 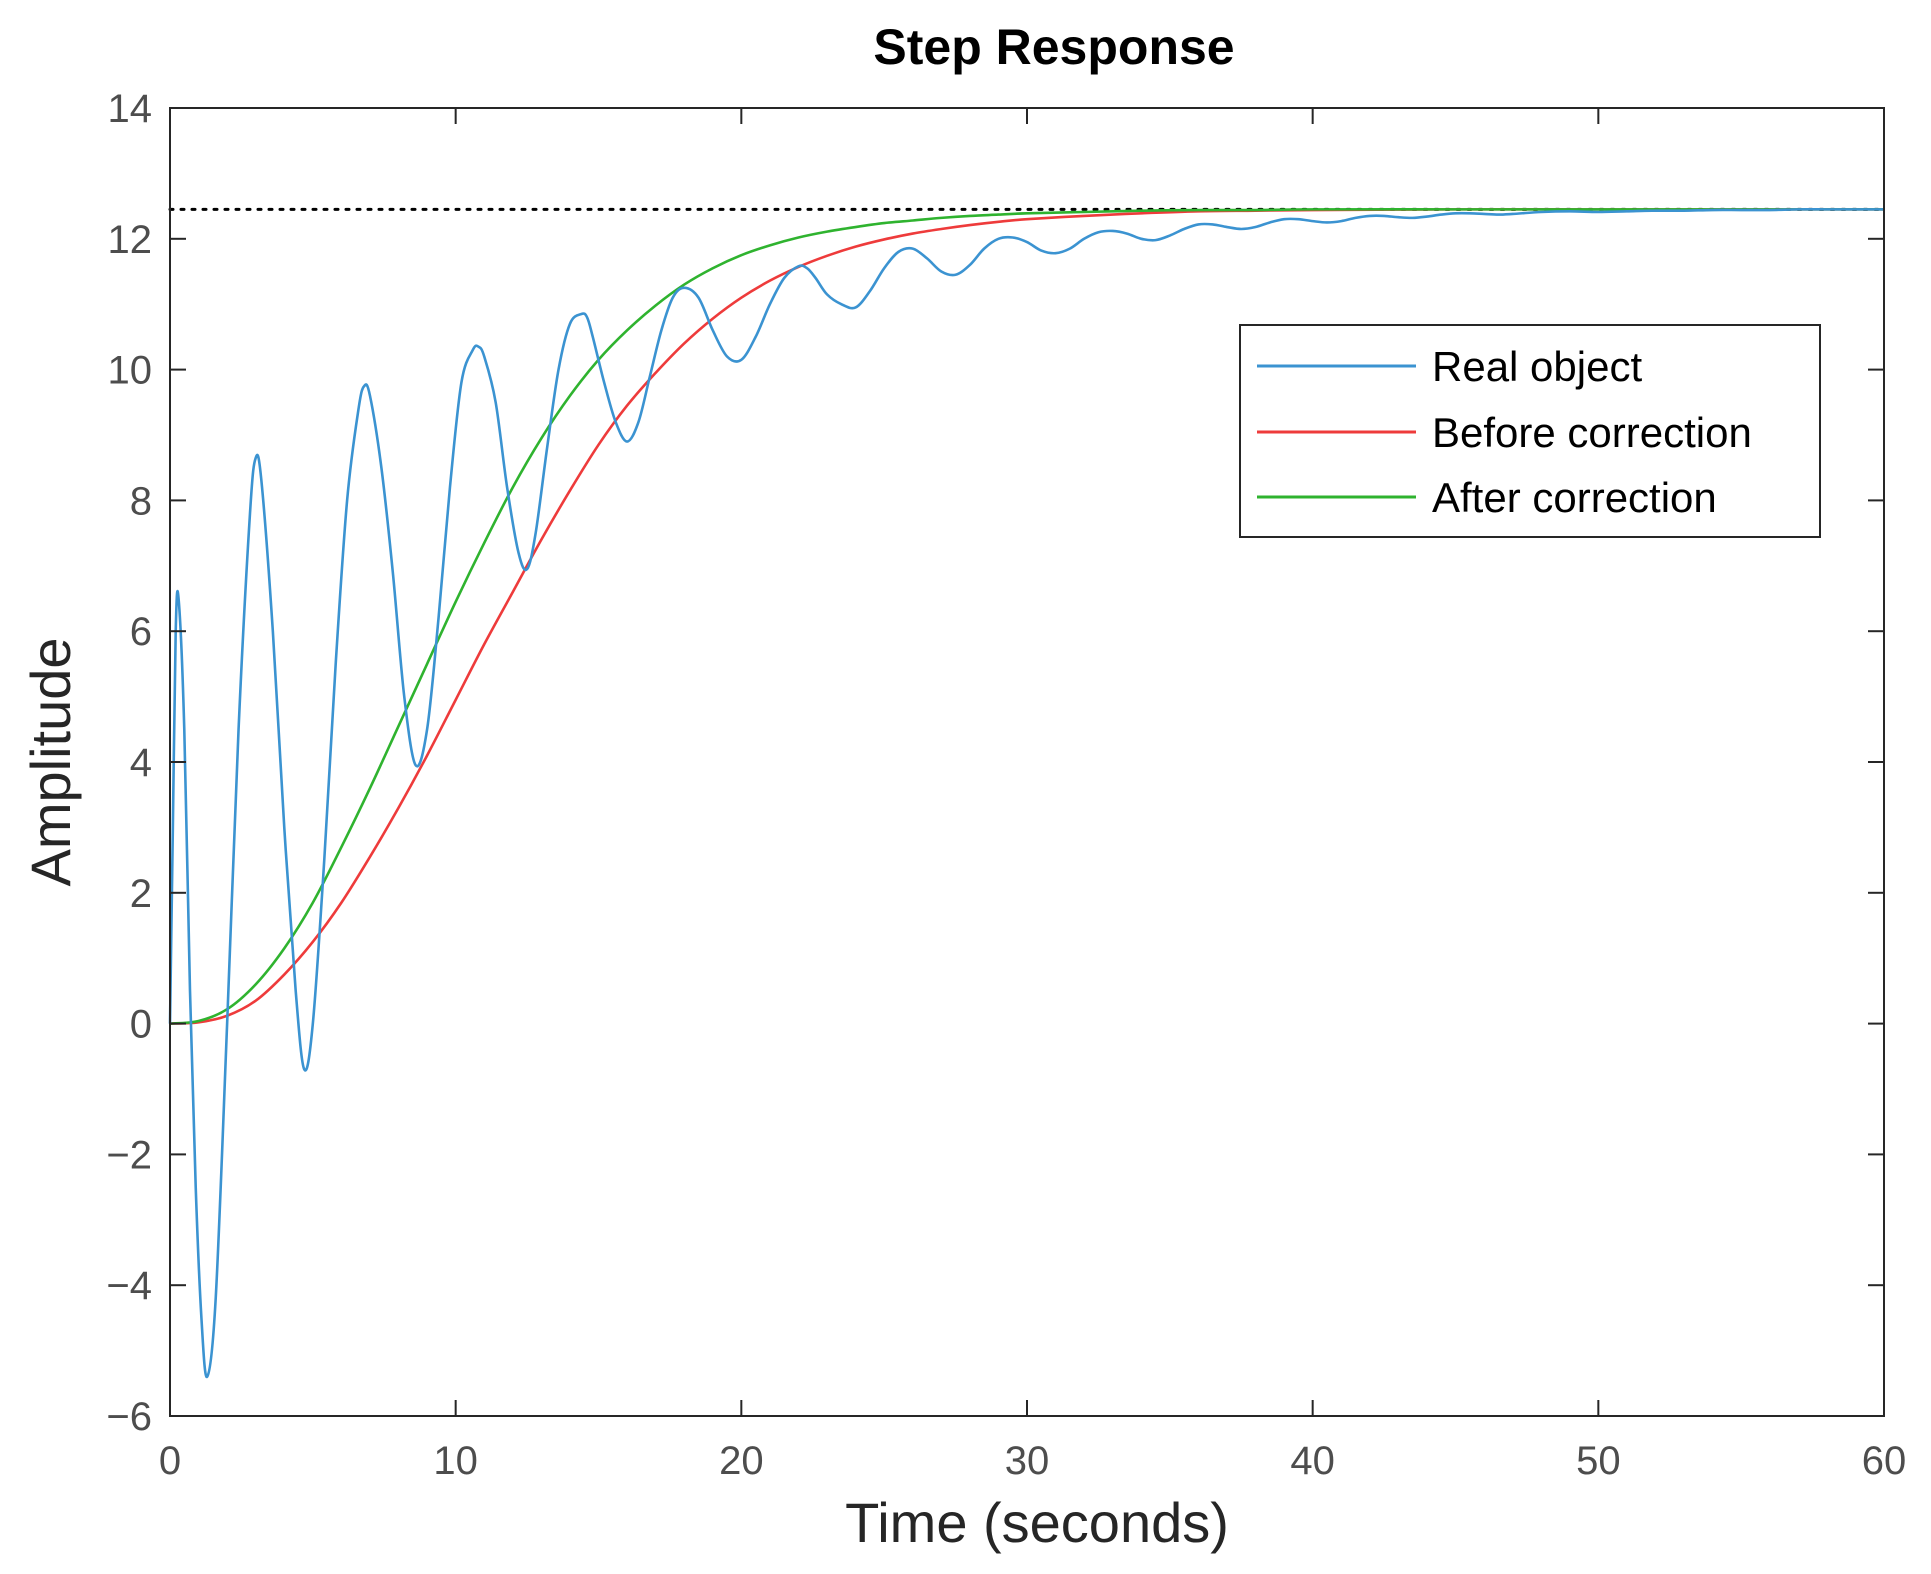 What do you see at coordinates (1598, 1461) in the screenshot?
I see `x-tick-label: 50` at bounding box center [1598, 1461].